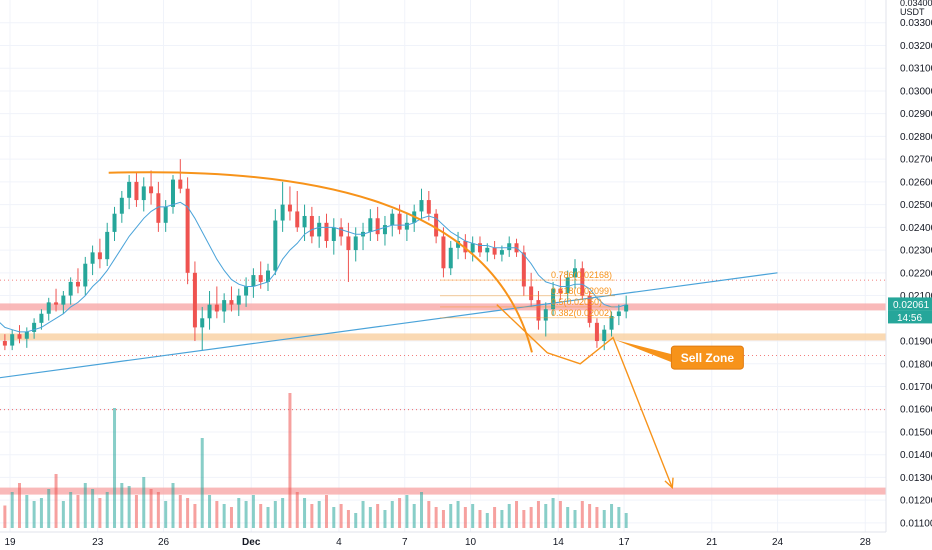 The image size is (932, 550). I want to click on projection-path, so click(584, 396).